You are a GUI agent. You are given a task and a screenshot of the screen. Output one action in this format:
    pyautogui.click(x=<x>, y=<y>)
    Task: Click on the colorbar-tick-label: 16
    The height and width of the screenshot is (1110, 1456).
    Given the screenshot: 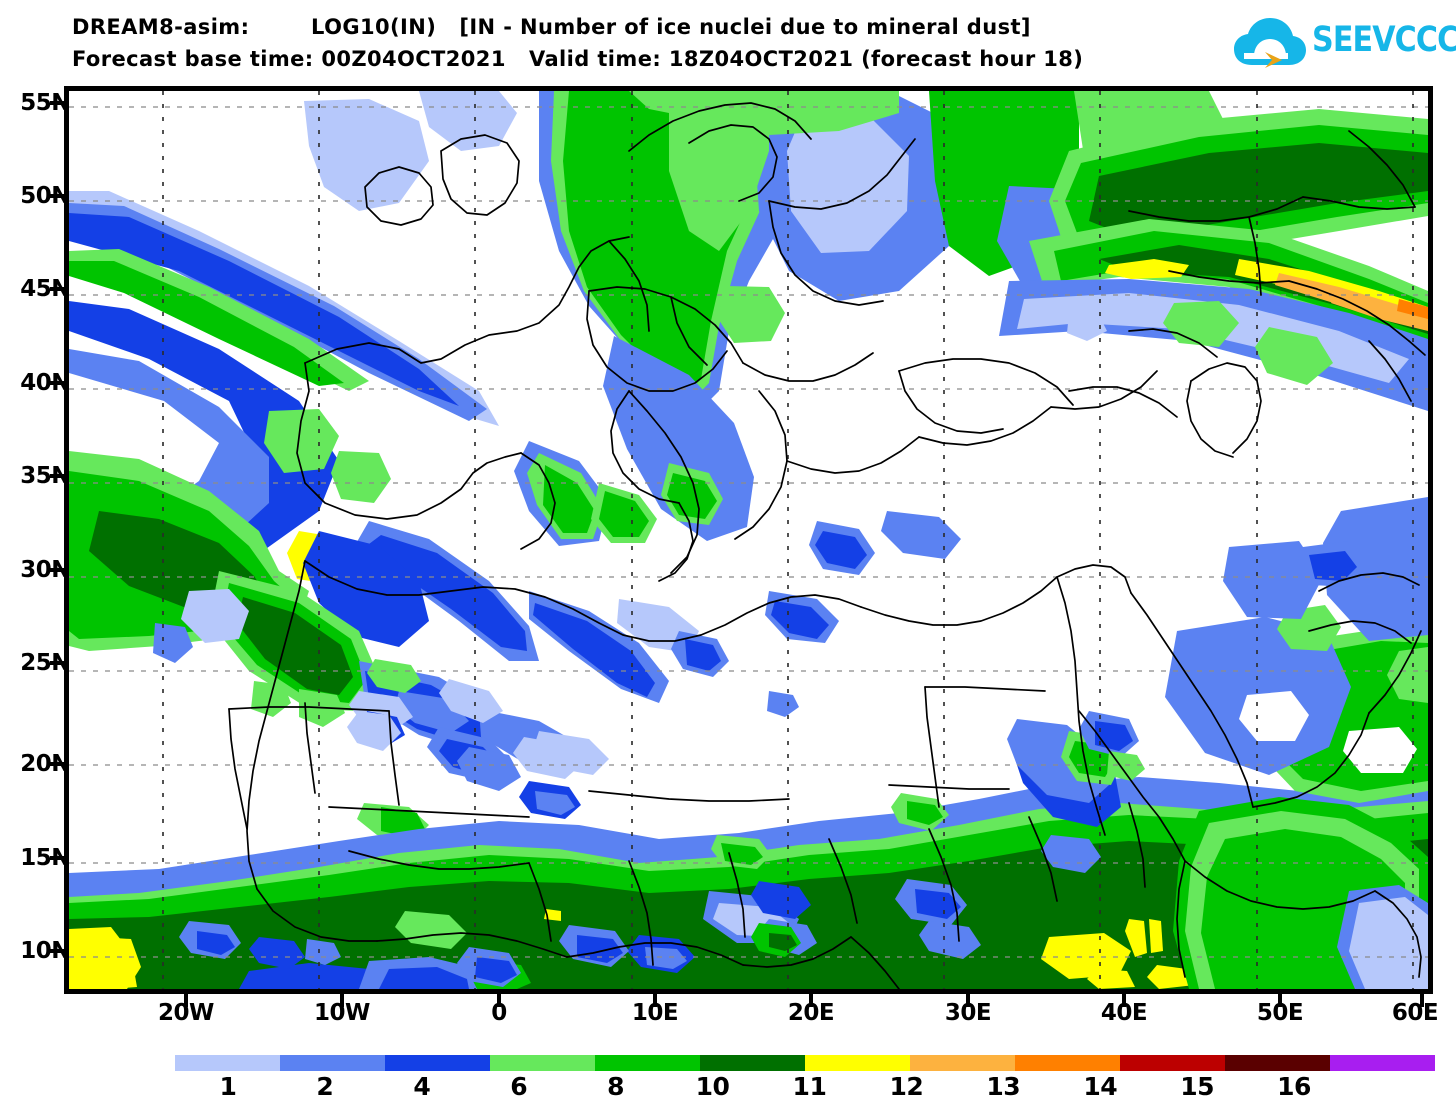 What is the action you would take?
    pyautogui.click(x=1294, y=1086)
    